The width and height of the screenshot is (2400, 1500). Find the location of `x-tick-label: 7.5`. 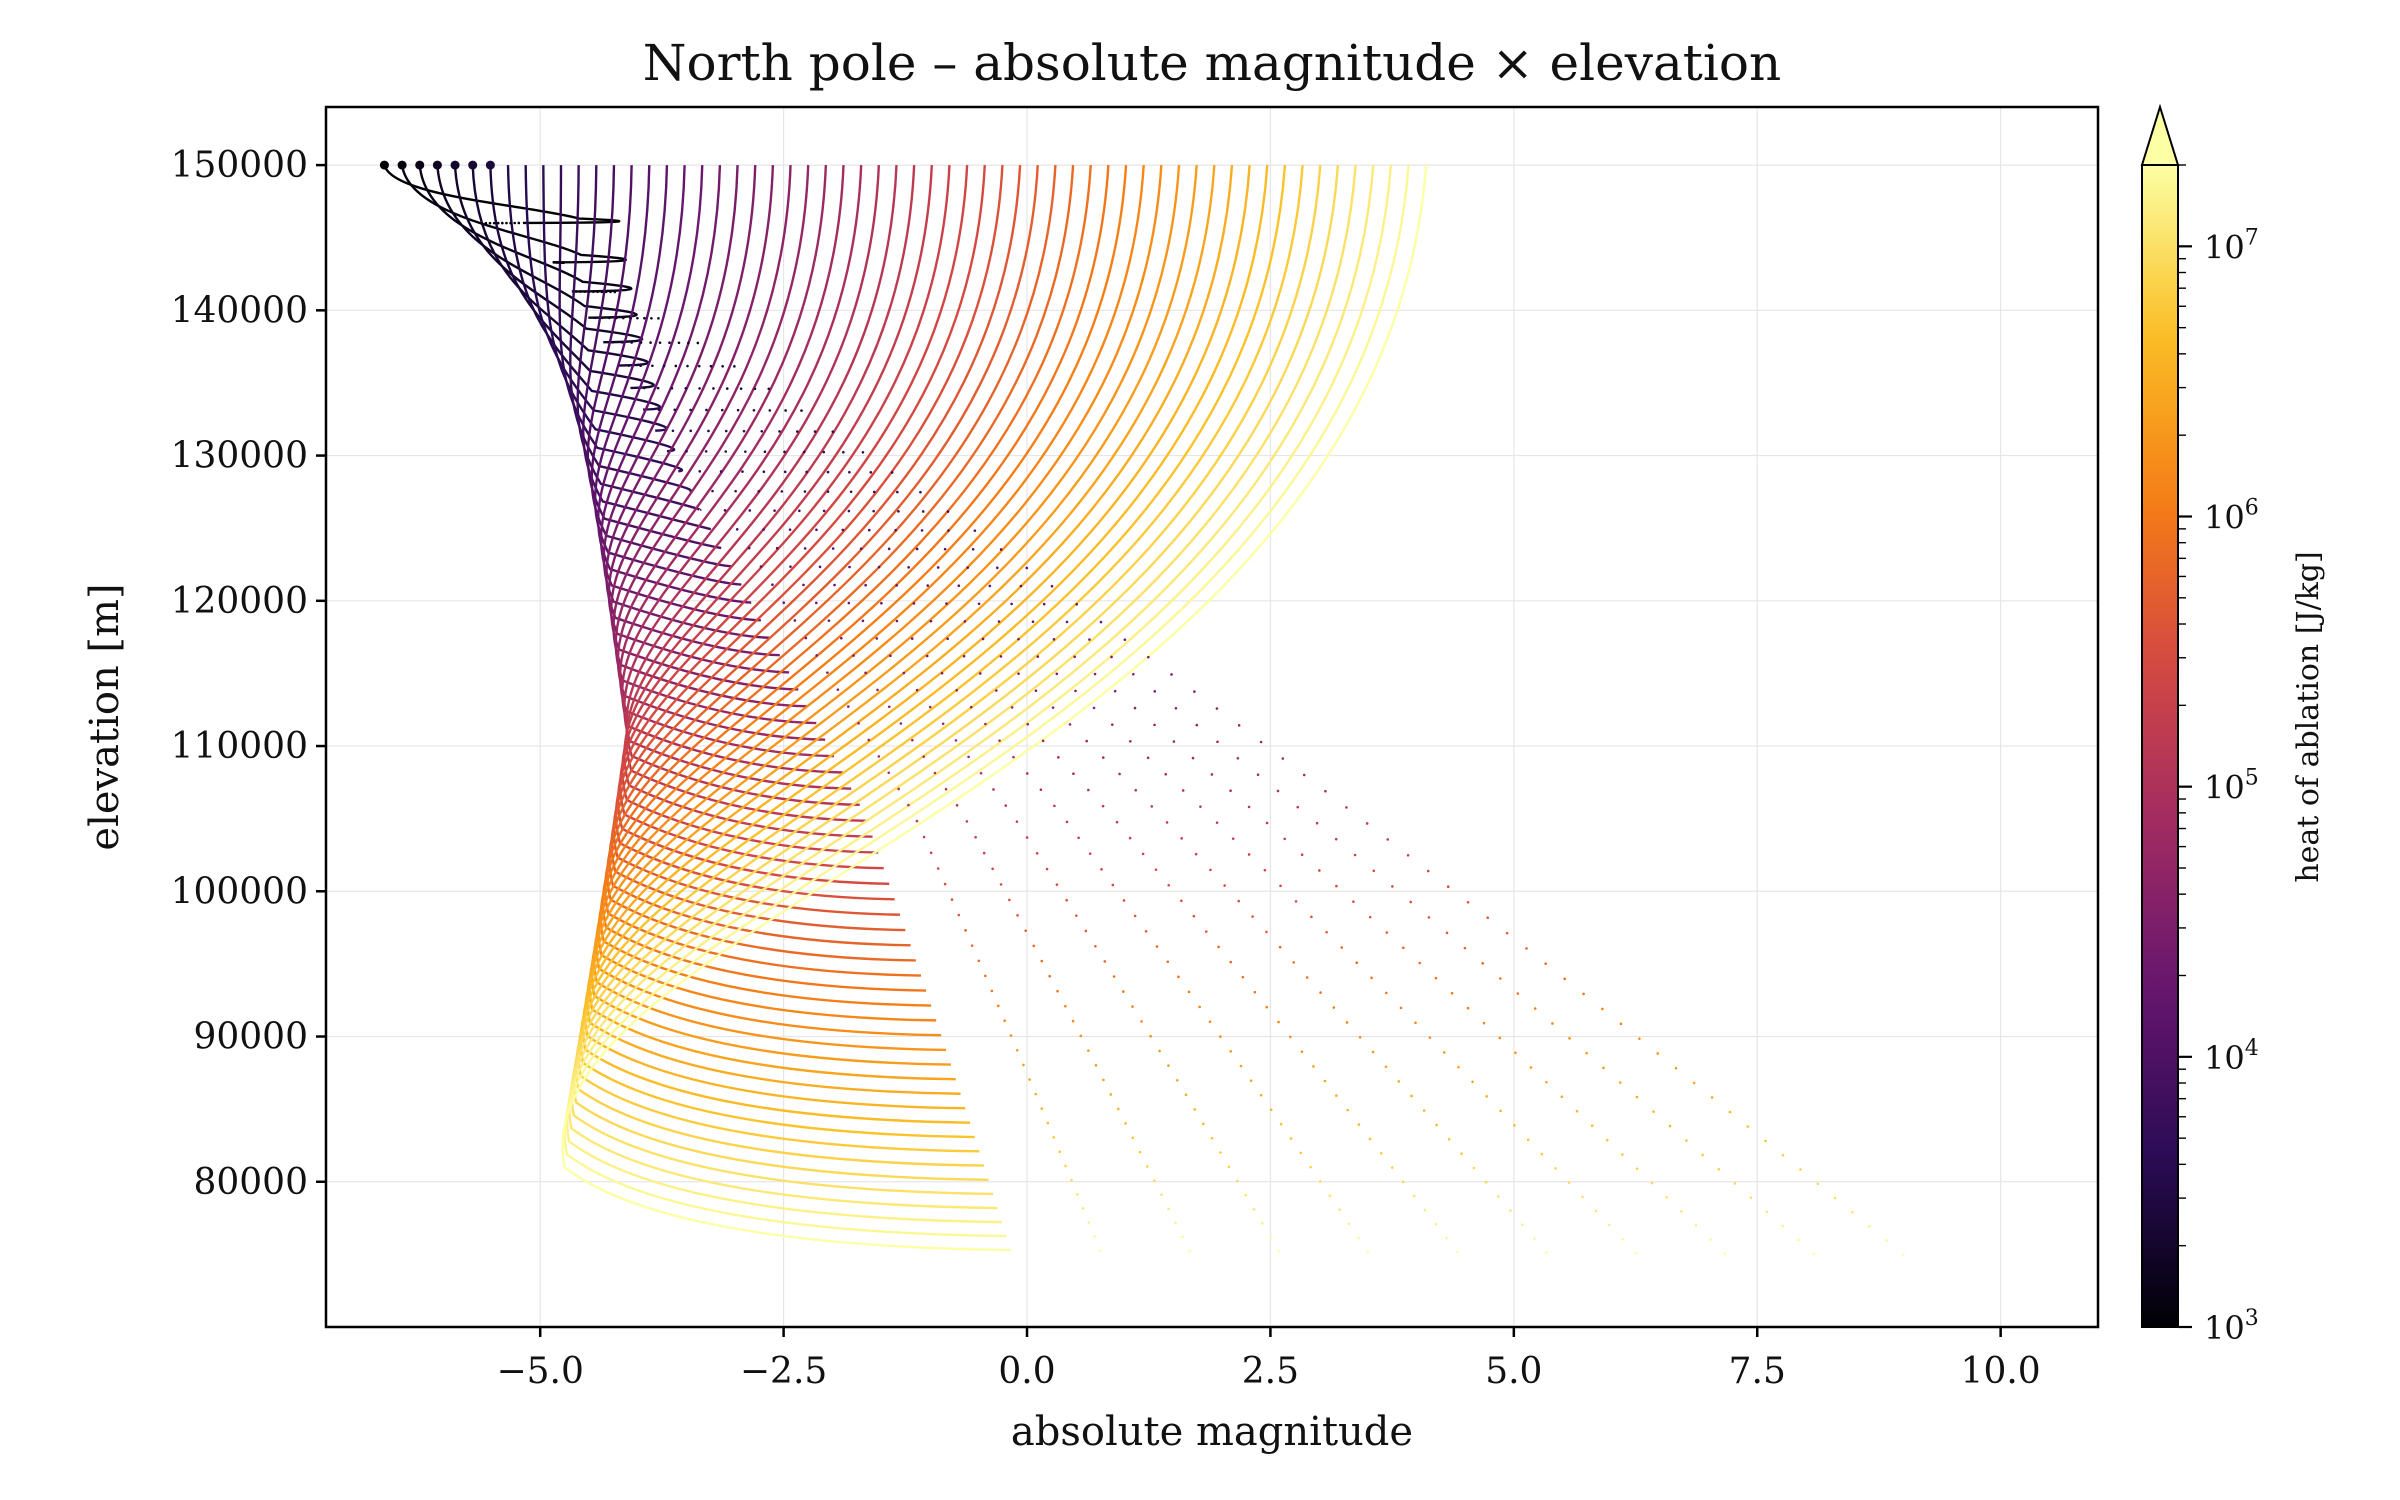

x-tick-label: 7.5 is located at coordinates (1757, 1371).